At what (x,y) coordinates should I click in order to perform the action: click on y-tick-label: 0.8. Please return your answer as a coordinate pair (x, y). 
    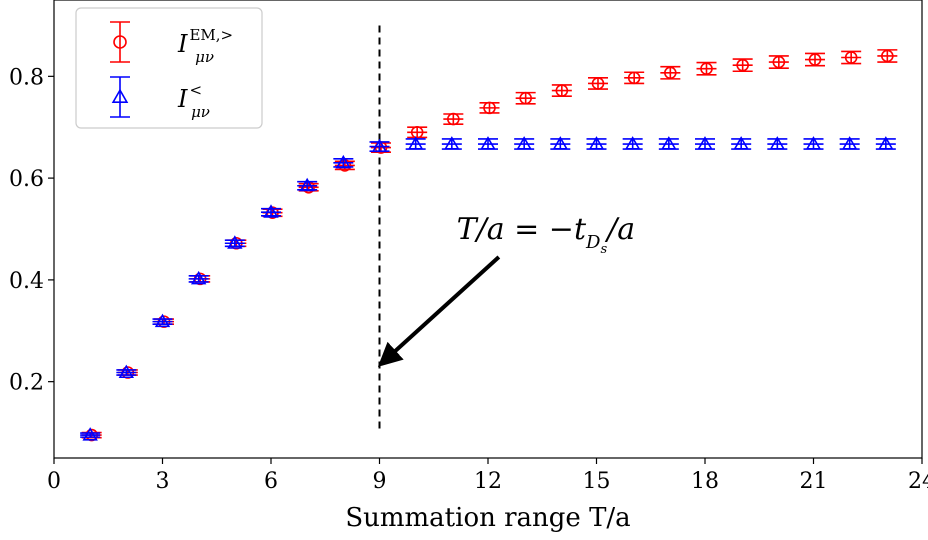
    Looking at the image, I should click on (26, 77).